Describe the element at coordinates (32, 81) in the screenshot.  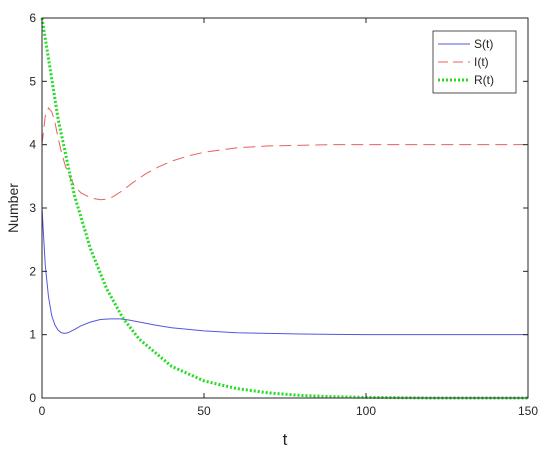
I see `y-tick-label: 5` at that location.